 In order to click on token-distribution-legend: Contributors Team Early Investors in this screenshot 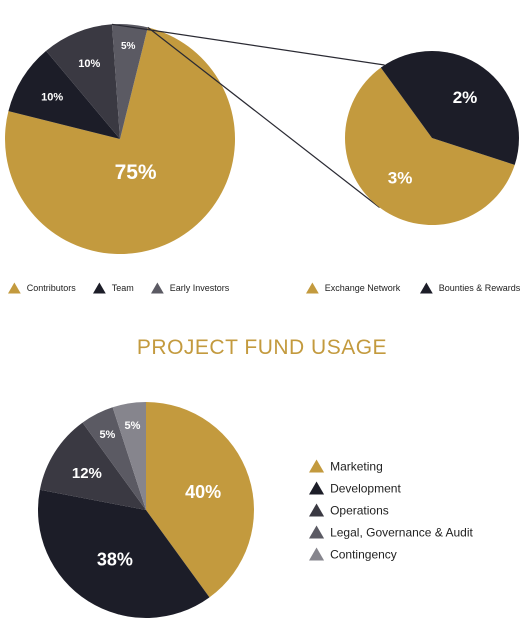, I will do `click(119, 288)`.